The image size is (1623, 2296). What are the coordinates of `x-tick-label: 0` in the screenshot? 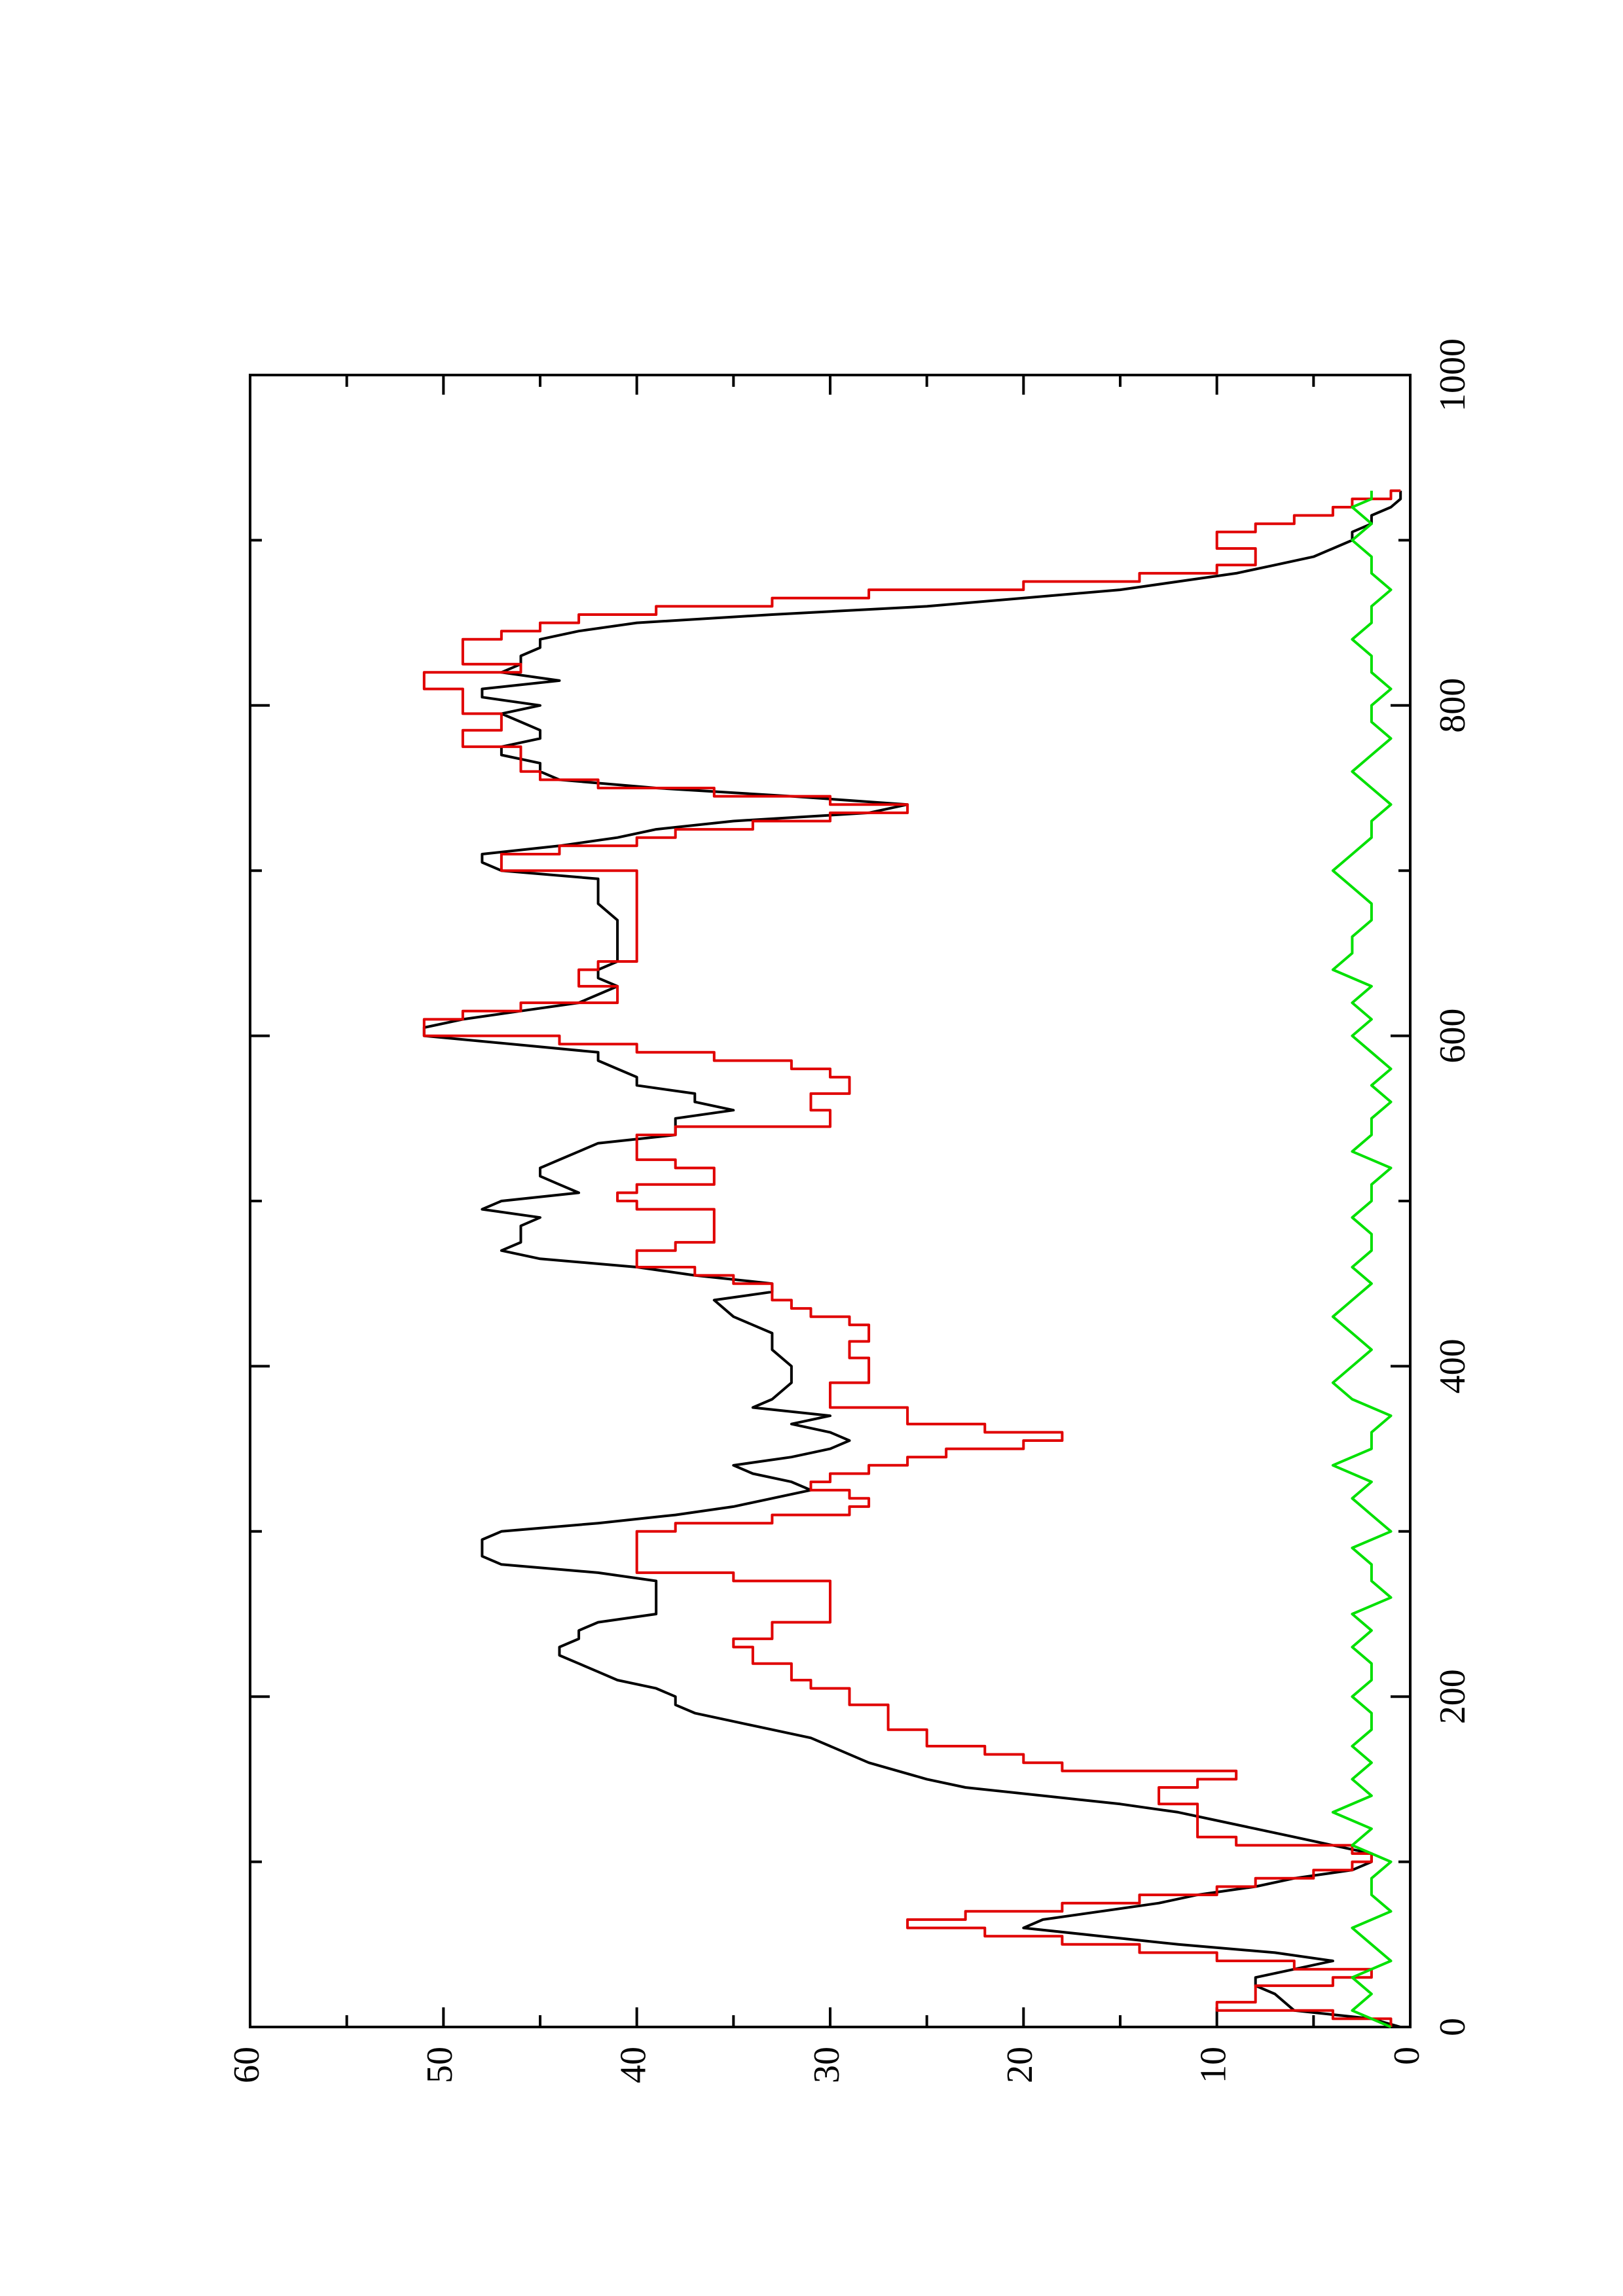 It's located at (1452, 2027).